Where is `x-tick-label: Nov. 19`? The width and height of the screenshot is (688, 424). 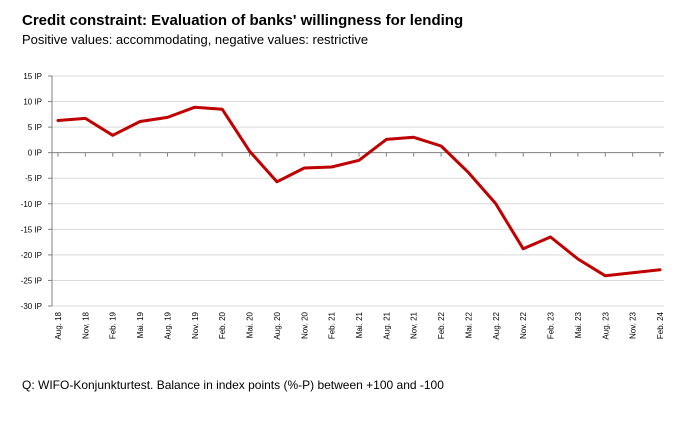
x-tick-label: Nov. 19 is located at coordinates (195, 325).